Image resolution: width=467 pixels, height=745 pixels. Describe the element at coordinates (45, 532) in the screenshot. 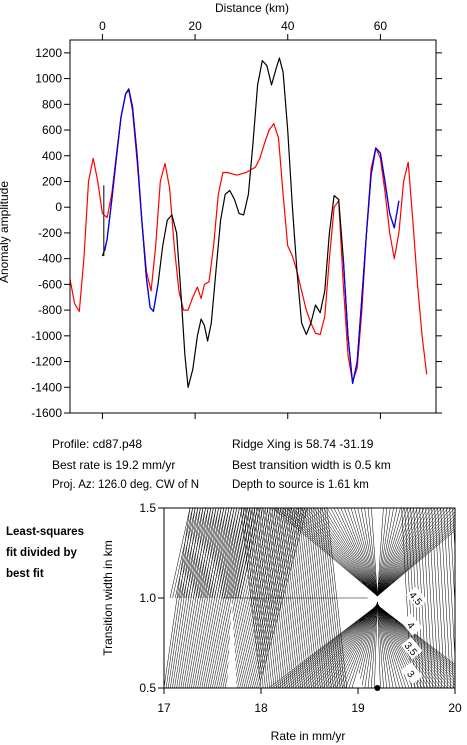

I see `note-line: Least-squares` at that location.